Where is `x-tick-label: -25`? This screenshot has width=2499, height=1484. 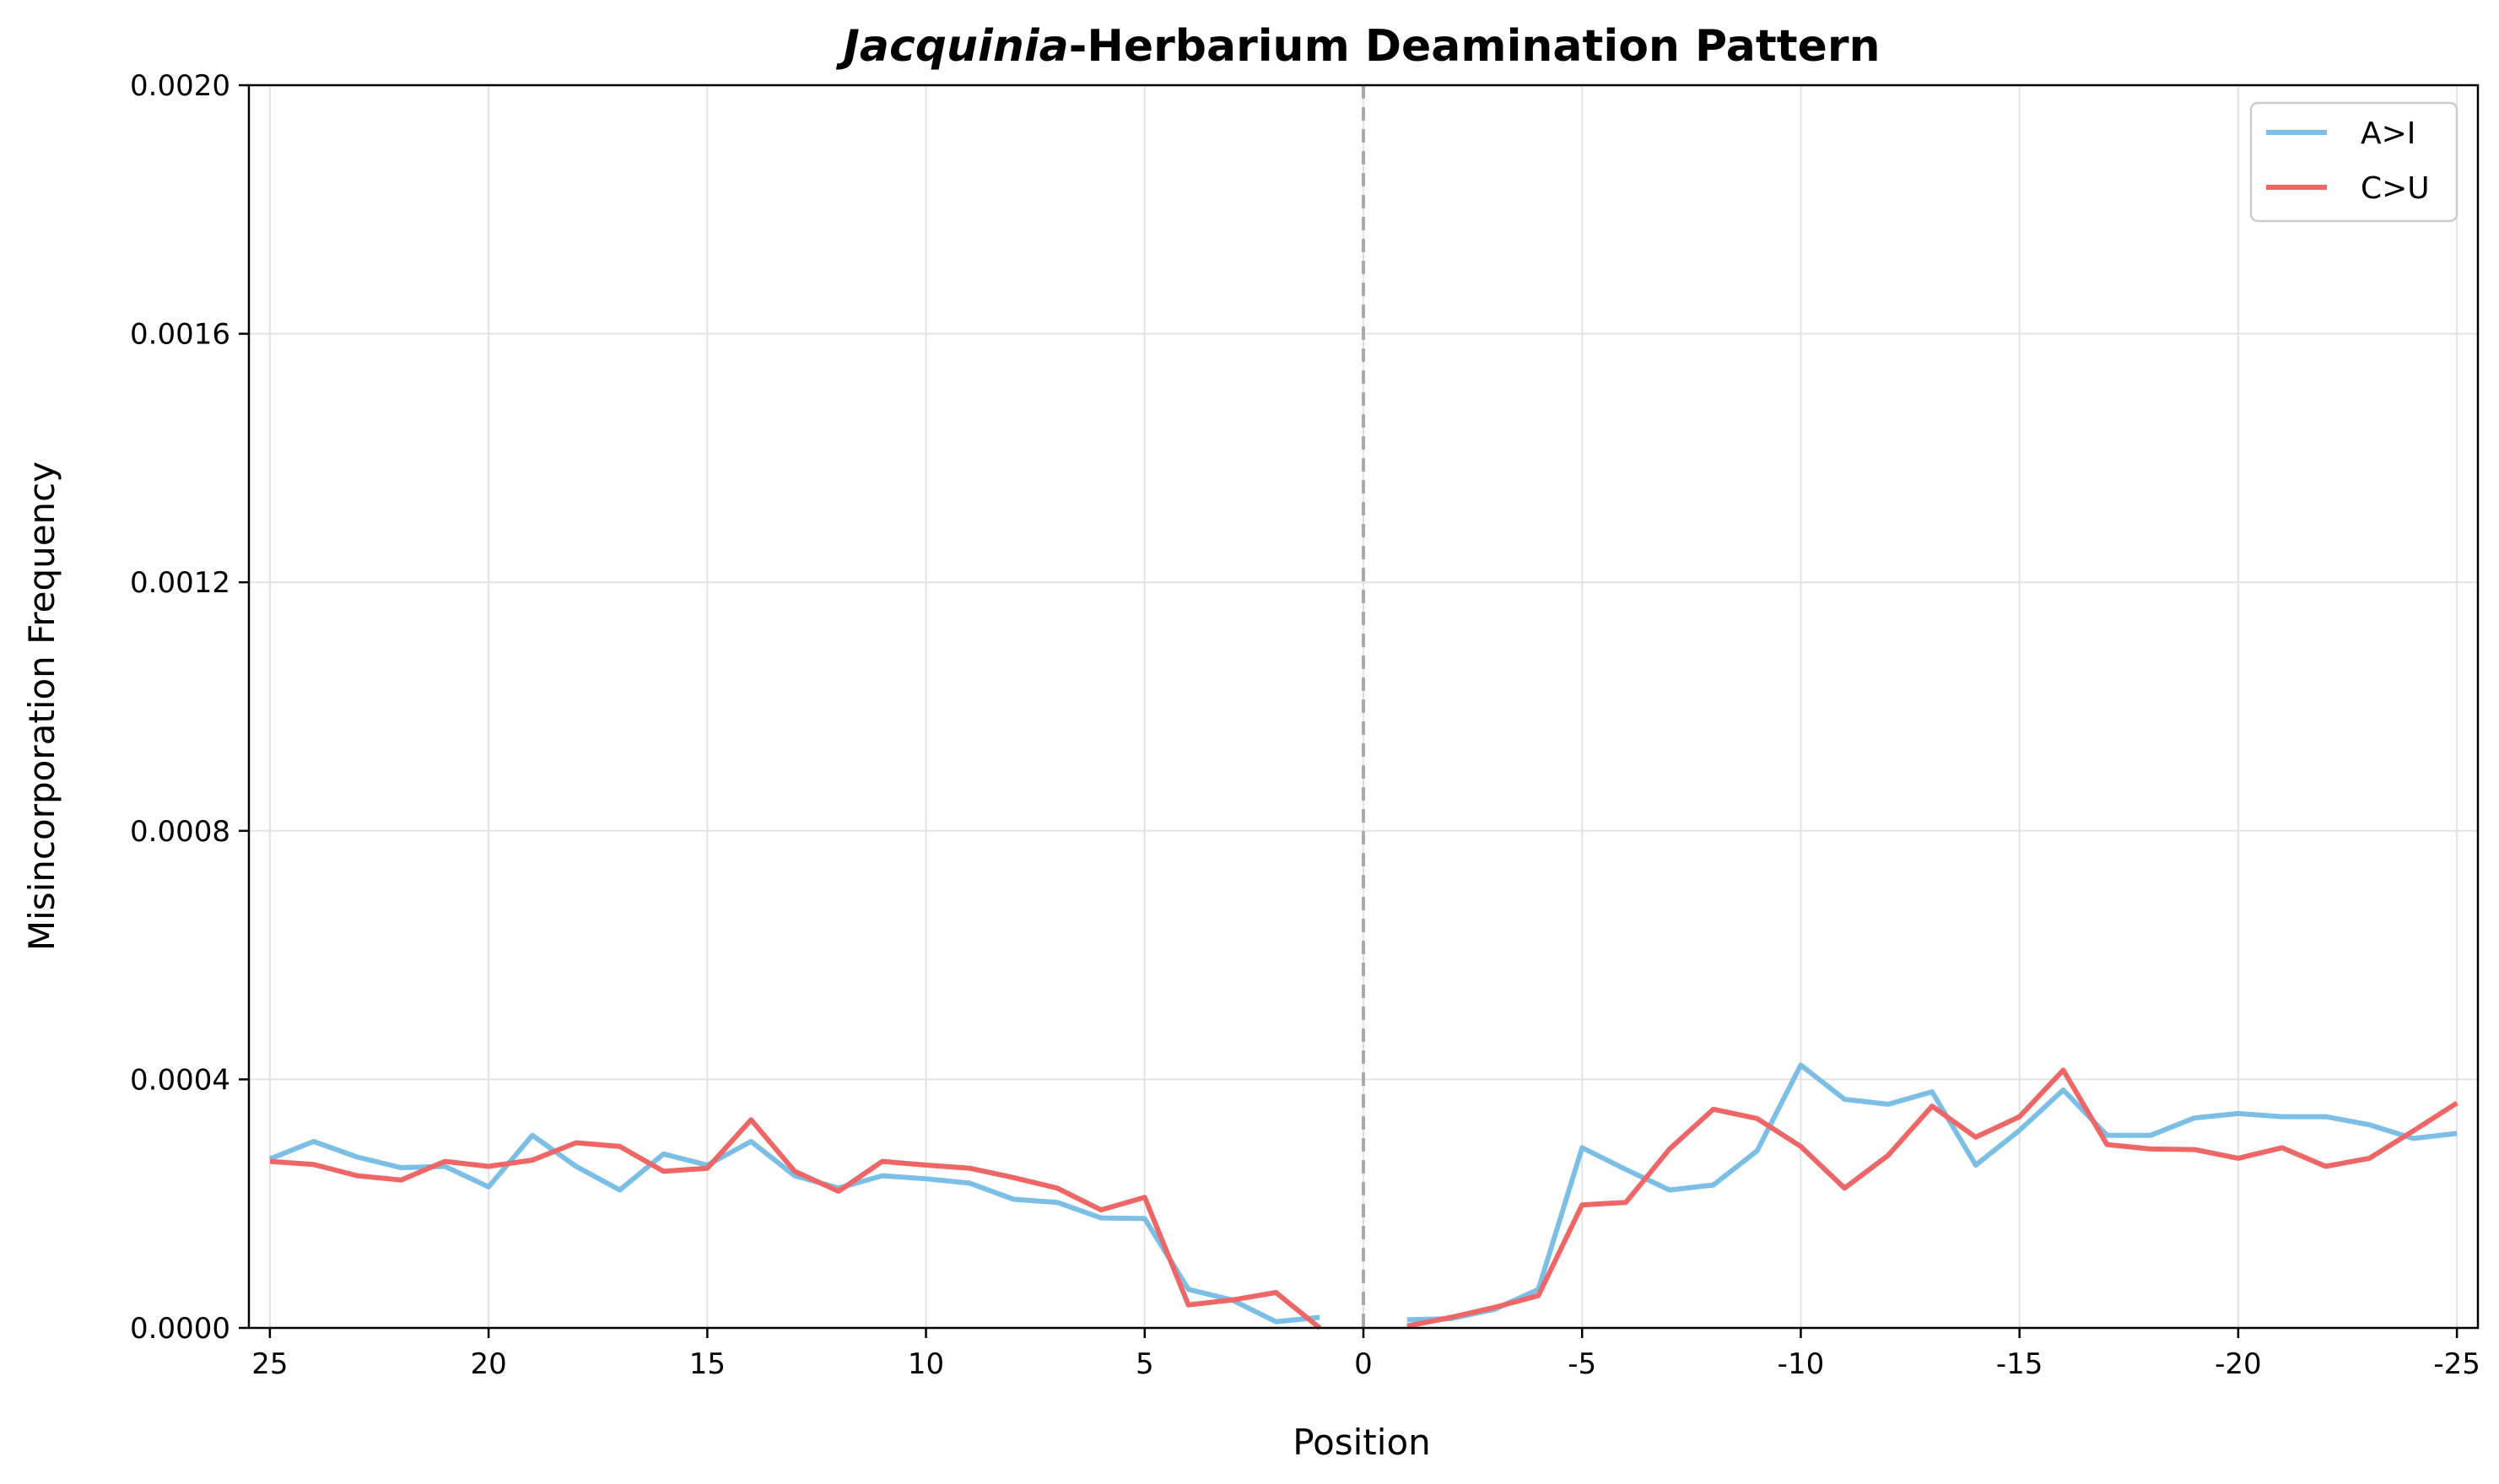
x-tick-label: -25 is located at coordinates (2456, 1364).